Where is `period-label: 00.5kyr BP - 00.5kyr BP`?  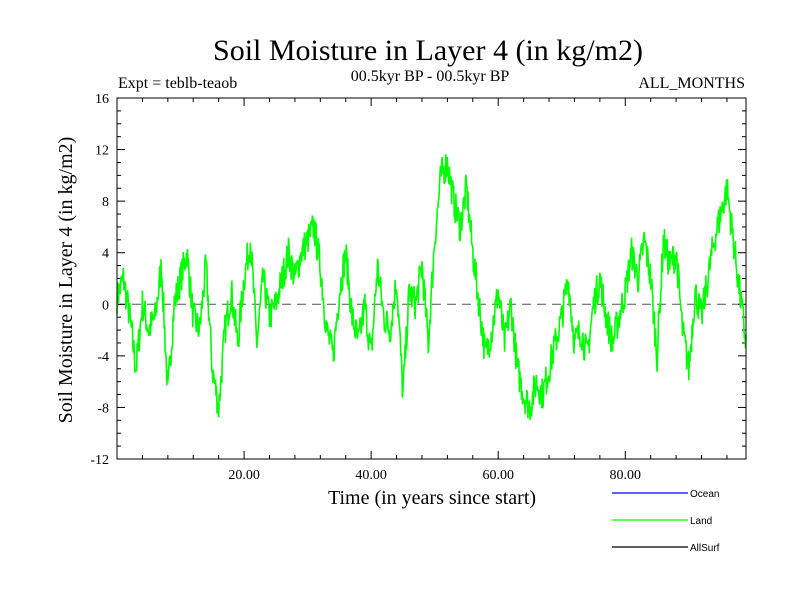
period-label: 00.5kyr BP - 00.5kyr BP is located at coordinates (430, 76).